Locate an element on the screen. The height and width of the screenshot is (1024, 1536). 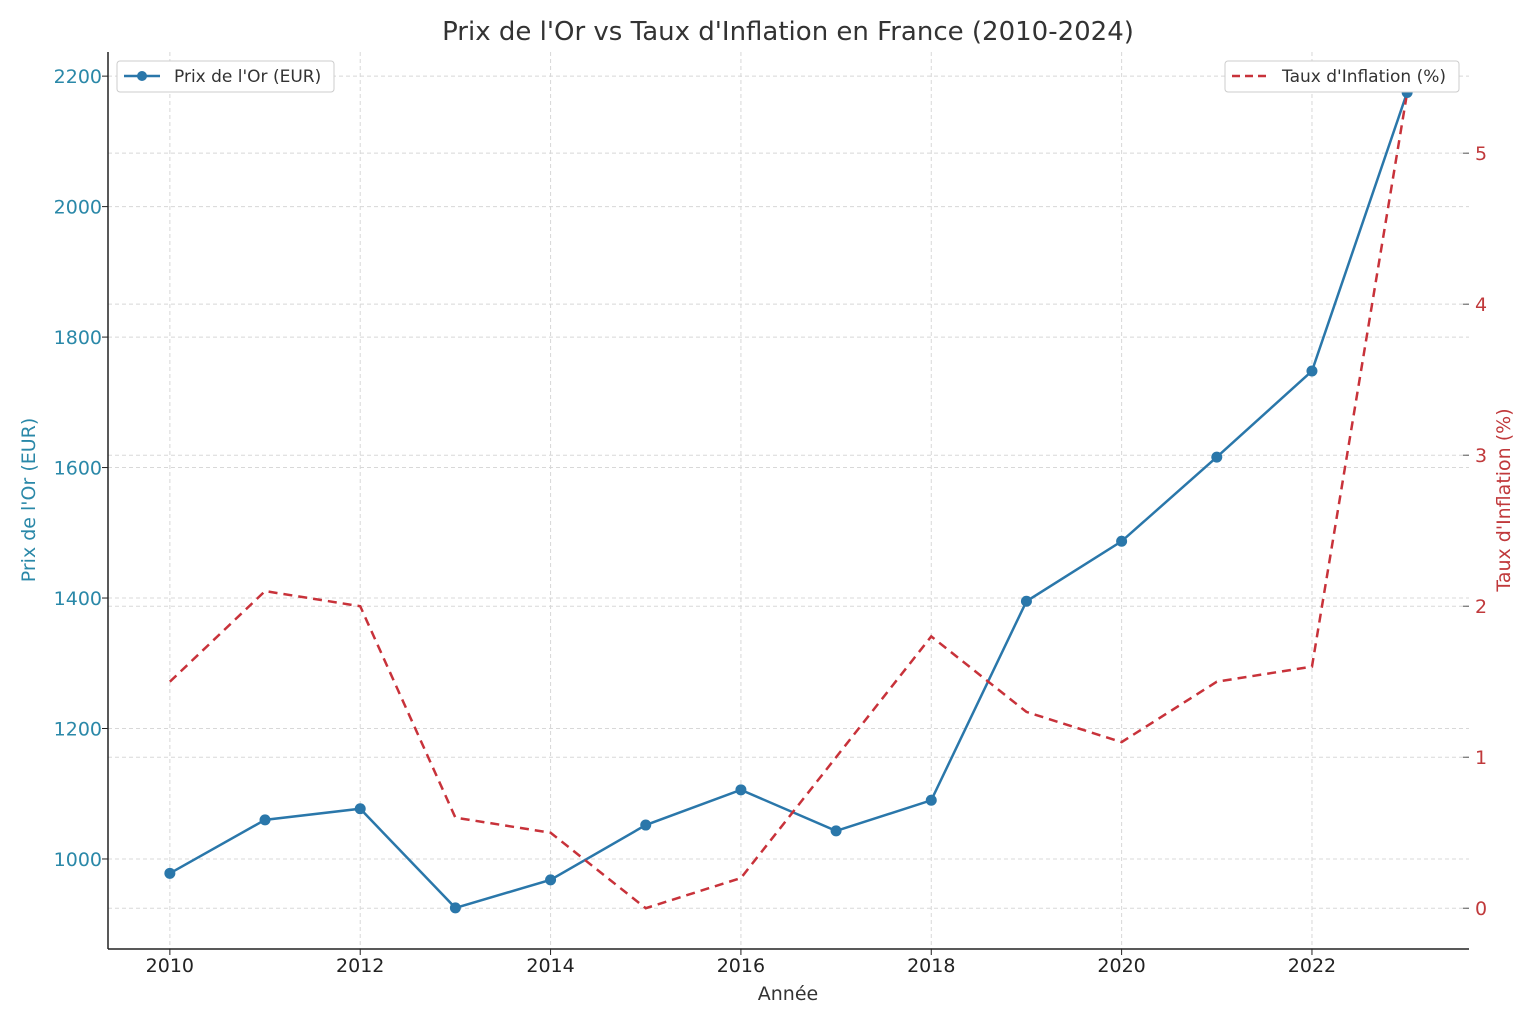
y-right-tick-label: 4 is located at coordinates (1481, 305).